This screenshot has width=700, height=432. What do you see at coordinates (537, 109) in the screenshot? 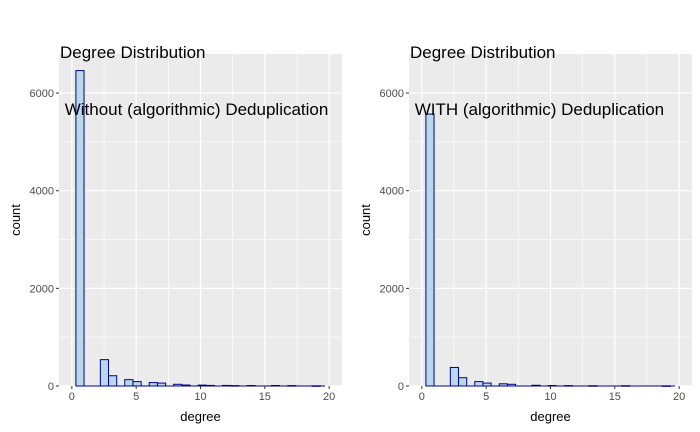
I see `chart-title-line2: WITH (algorithmic) Deduplication` at bounding box center [537, 109].